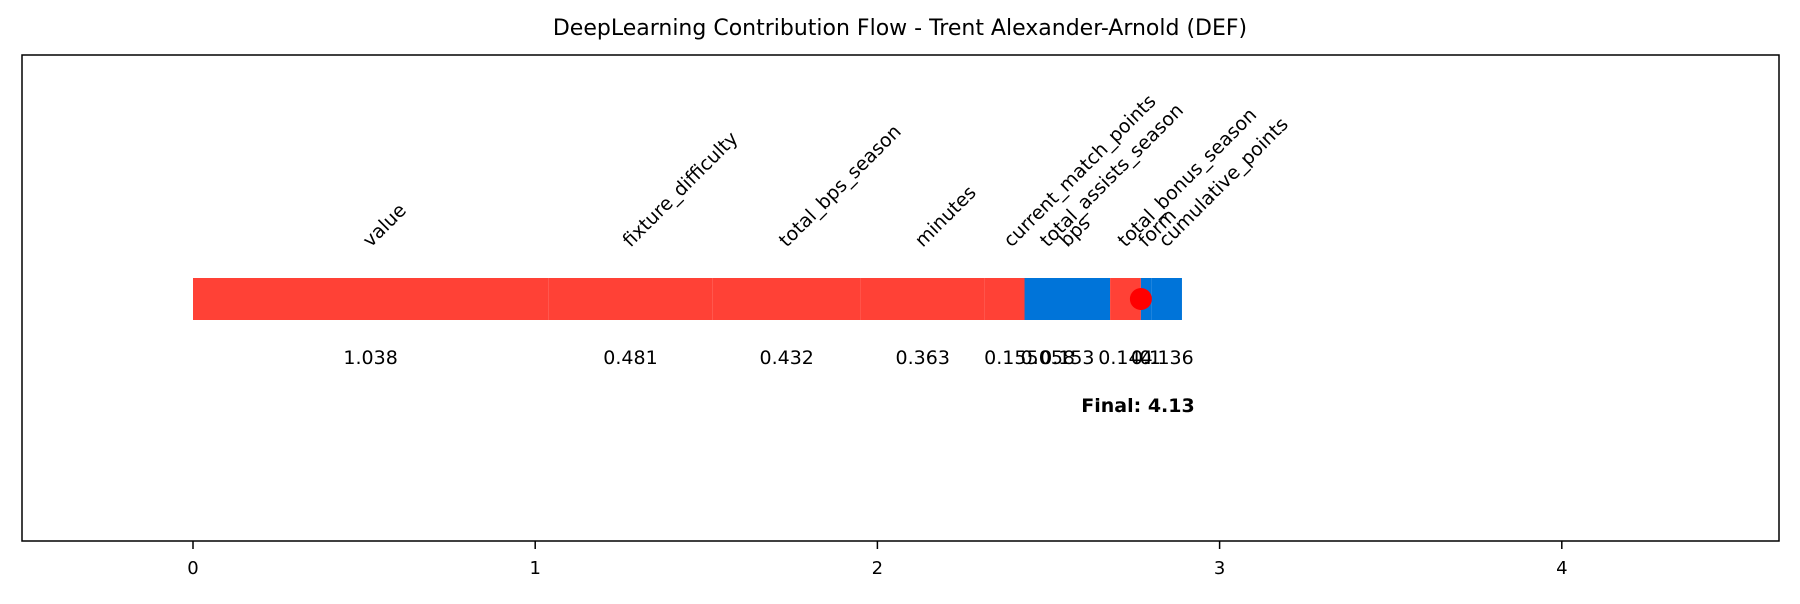 The image size is (1800, 604). I want to click on value-label-bps: 0.153, so click(1067, 358).